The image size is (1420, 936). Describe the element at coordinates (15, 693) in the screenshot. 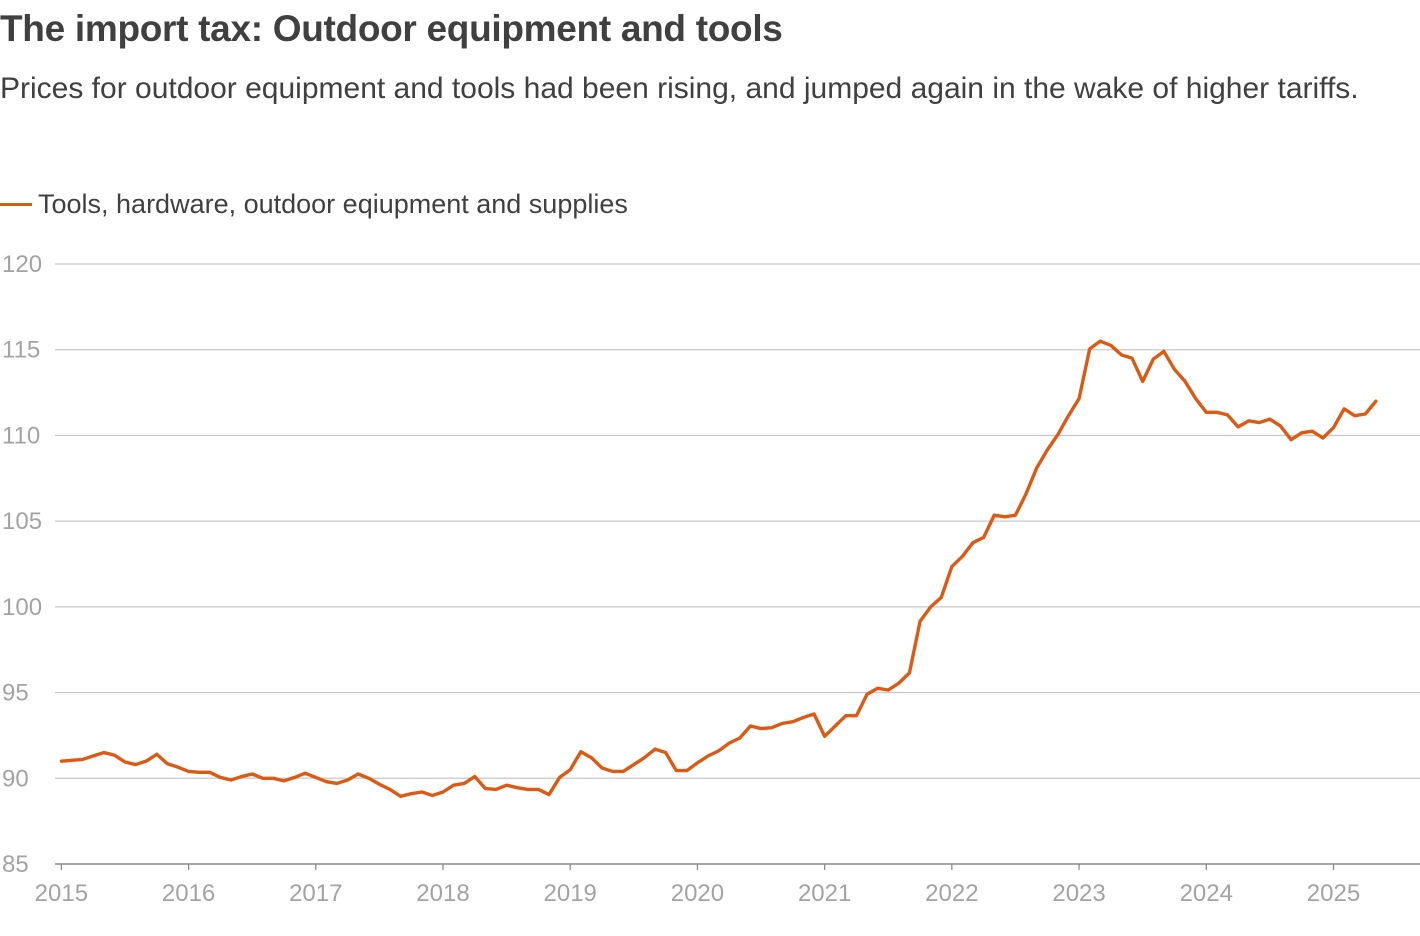

I see `y-tick-label: 95` at that location.